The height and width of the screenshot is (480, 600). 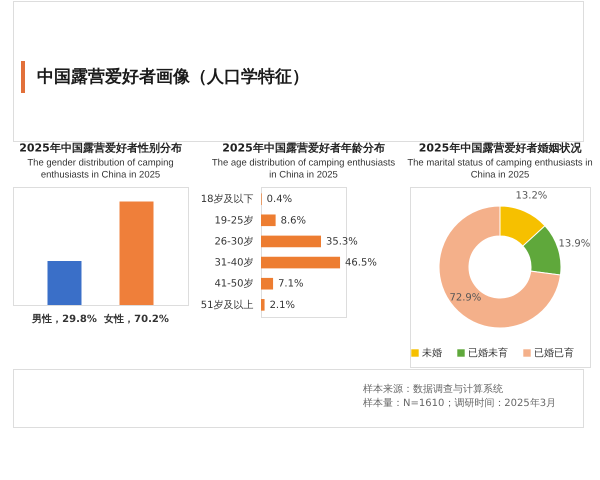 What do you see at coordinates (279, 200) in the screenshot?
I see `data-label: 0.4%` at bounding box center [279, 200].